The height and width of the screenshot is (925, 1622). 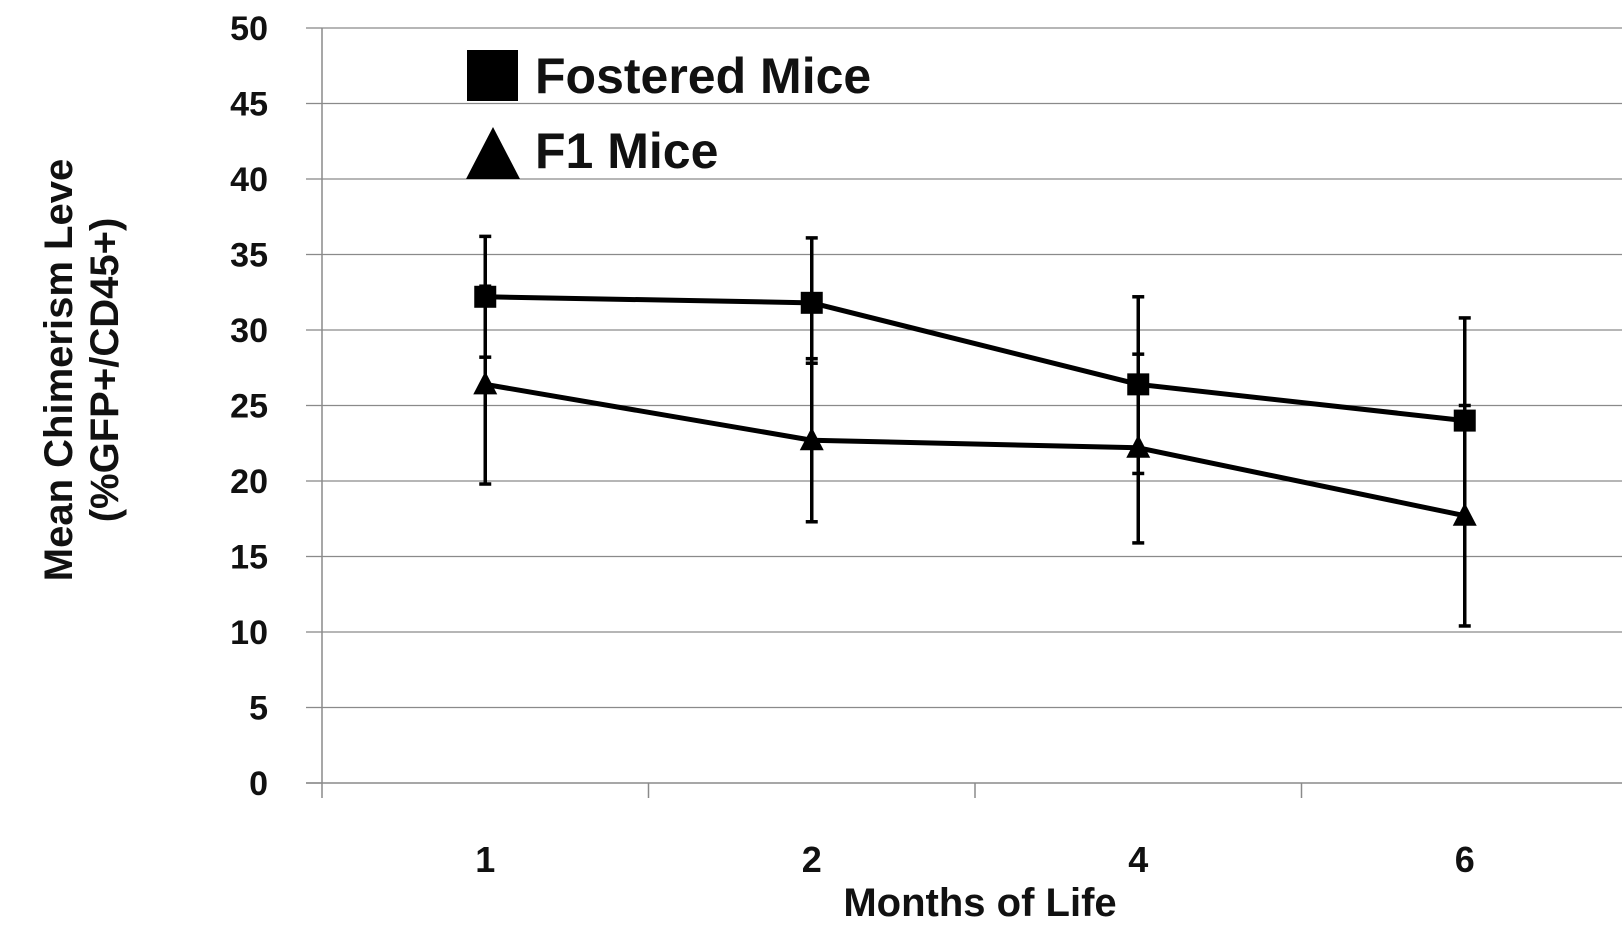 I want to click on y-axis-title: Mean Chimerism Leve (%GFP+/CD45+), so click(x=82, y=370).